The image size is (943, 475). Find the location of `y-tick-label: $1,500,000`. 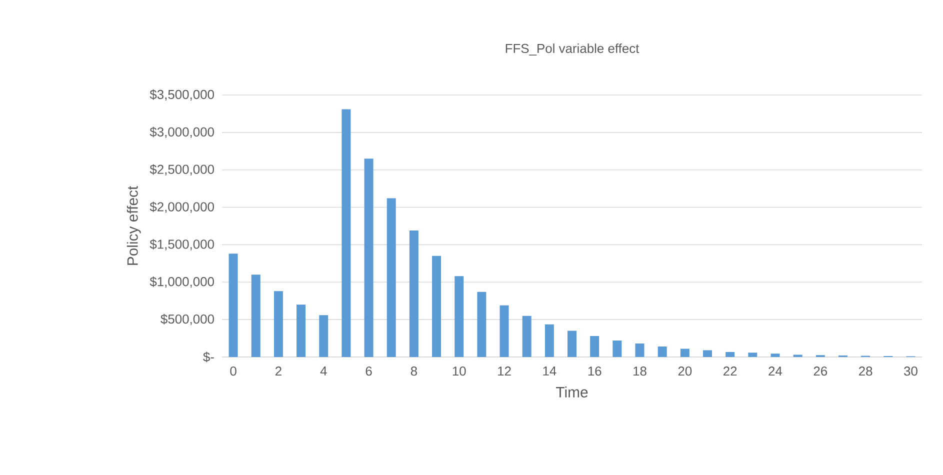

y-tick-label: $1,500,000 is located at coordinates (182, 244).